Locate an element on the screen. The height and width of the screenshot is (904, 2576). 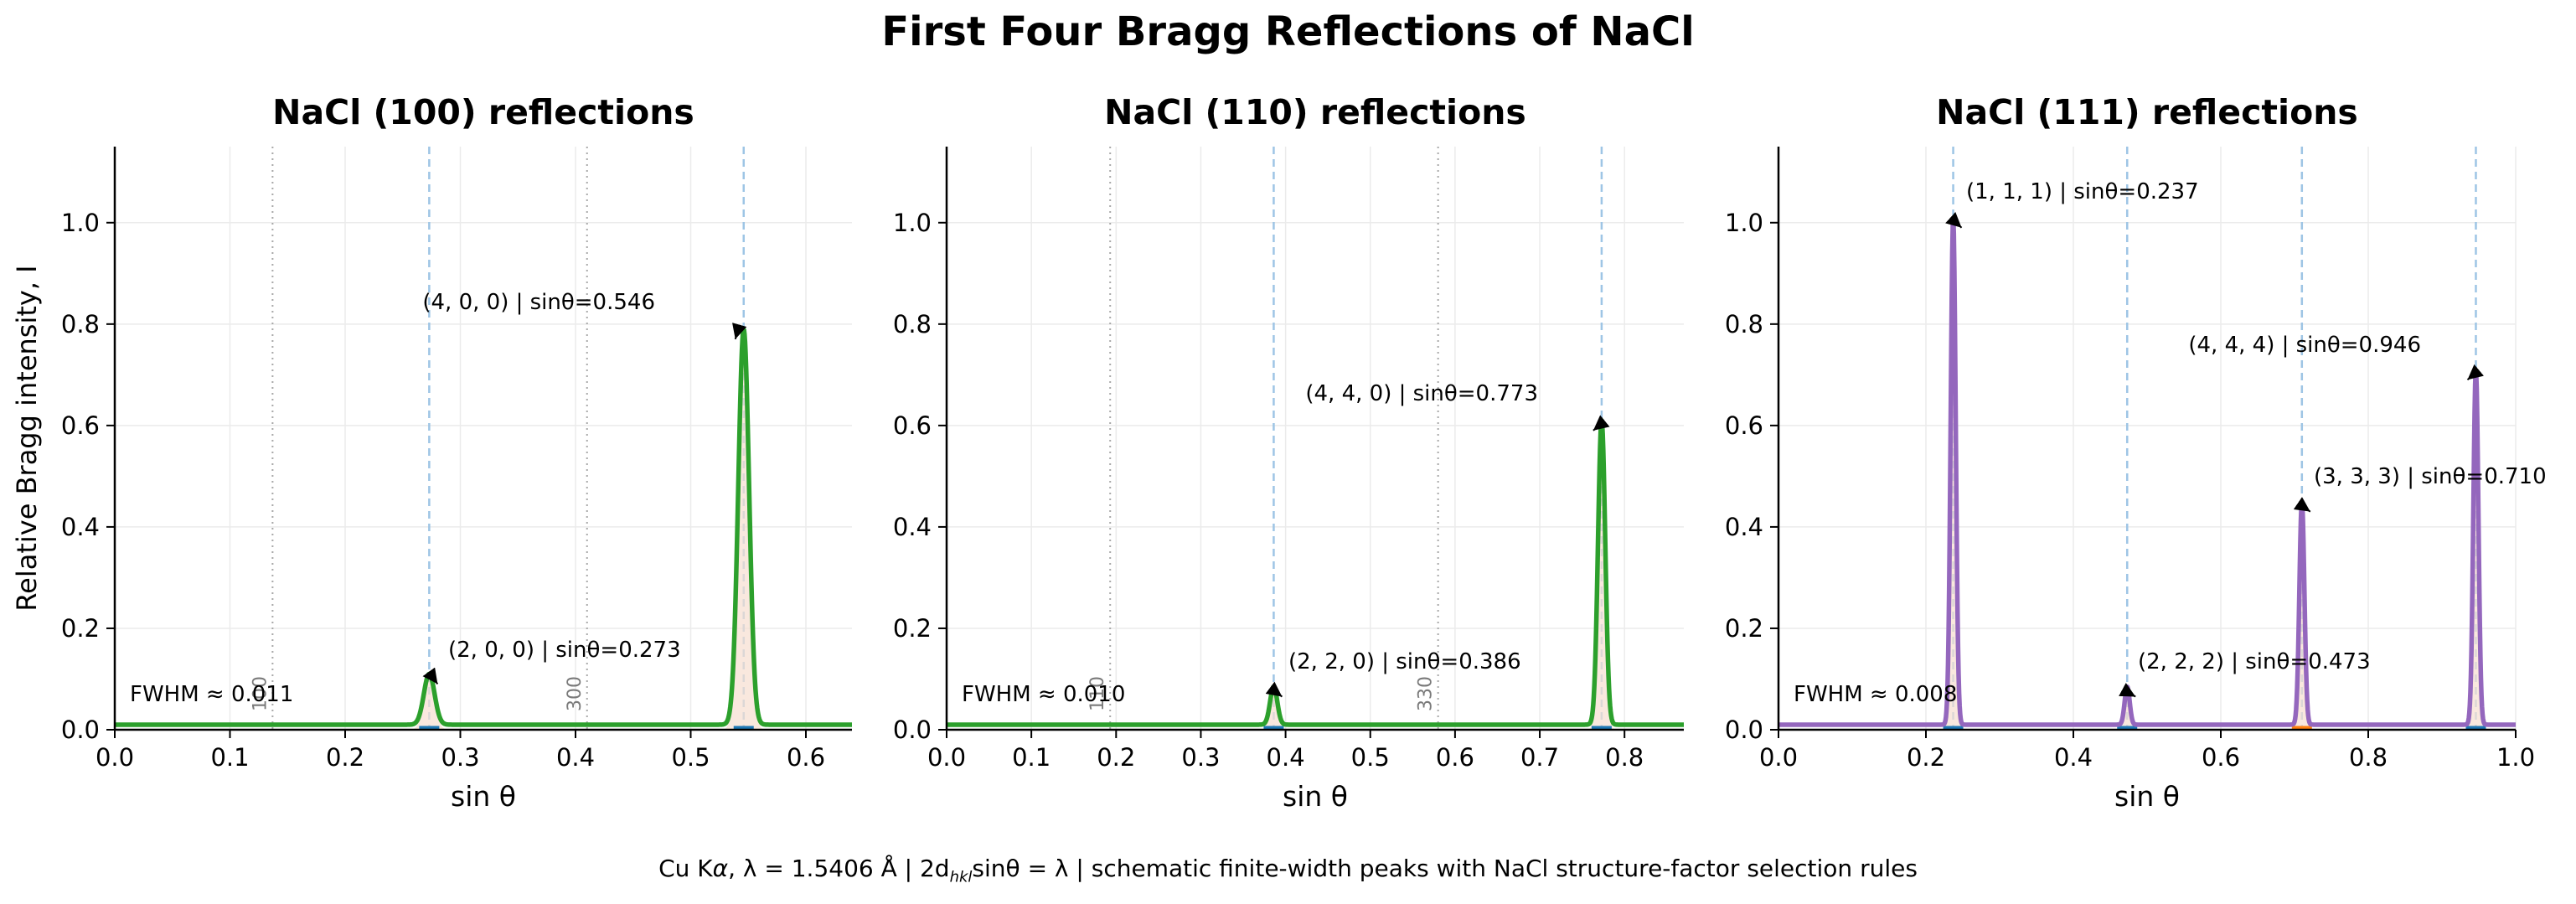
peak-annotation: (4, 4, 0) | sinθ=0.773 is located at coordinates (1421, 393).